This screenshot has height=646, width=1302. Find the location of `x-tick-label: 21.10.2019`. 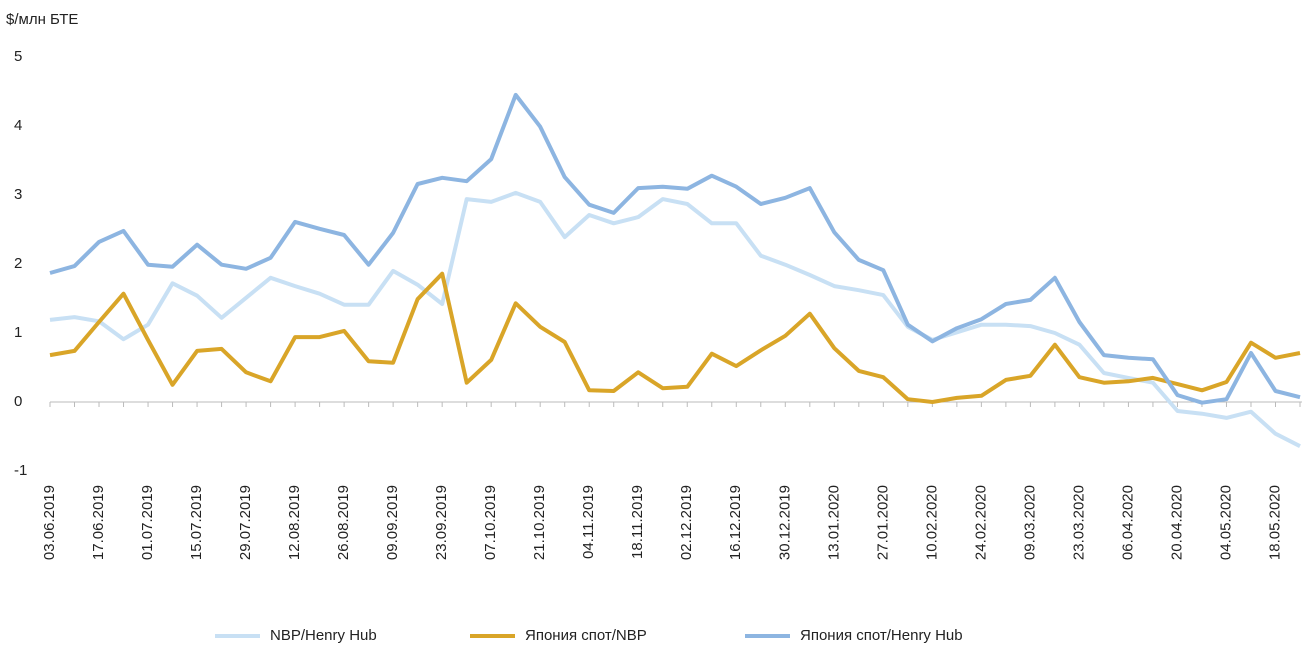

x-tick-label: 21.10.2019 is located at coordinates (539, 522).